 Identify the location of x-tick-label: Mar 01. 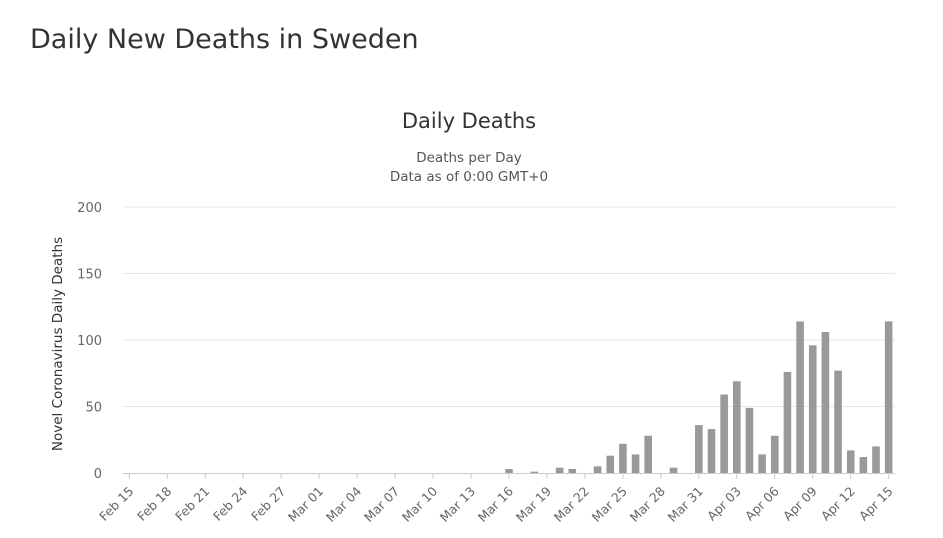
(305, 504).